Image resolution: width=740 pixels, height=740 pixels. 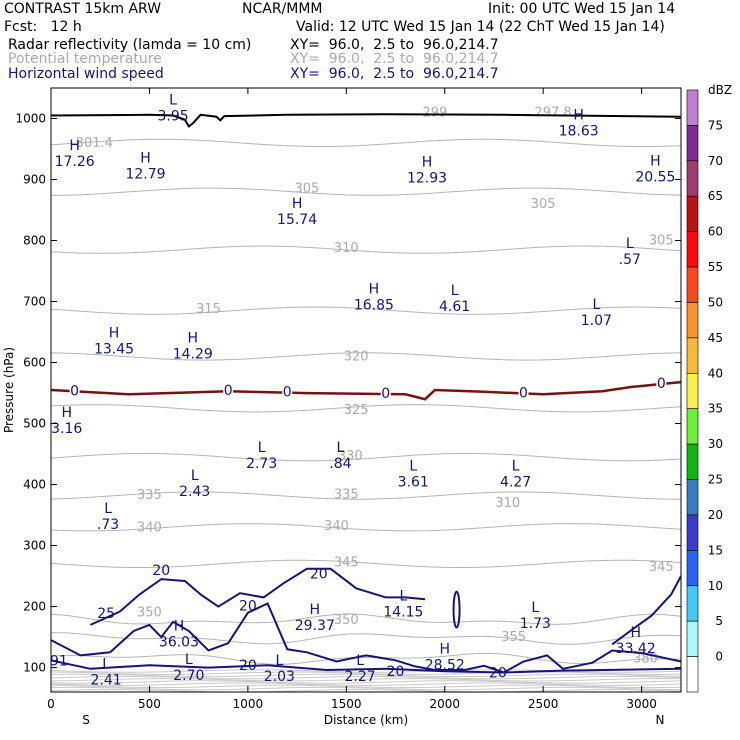 I want to click on org-label: NCAR/MMM, so click(x=282, y=9).